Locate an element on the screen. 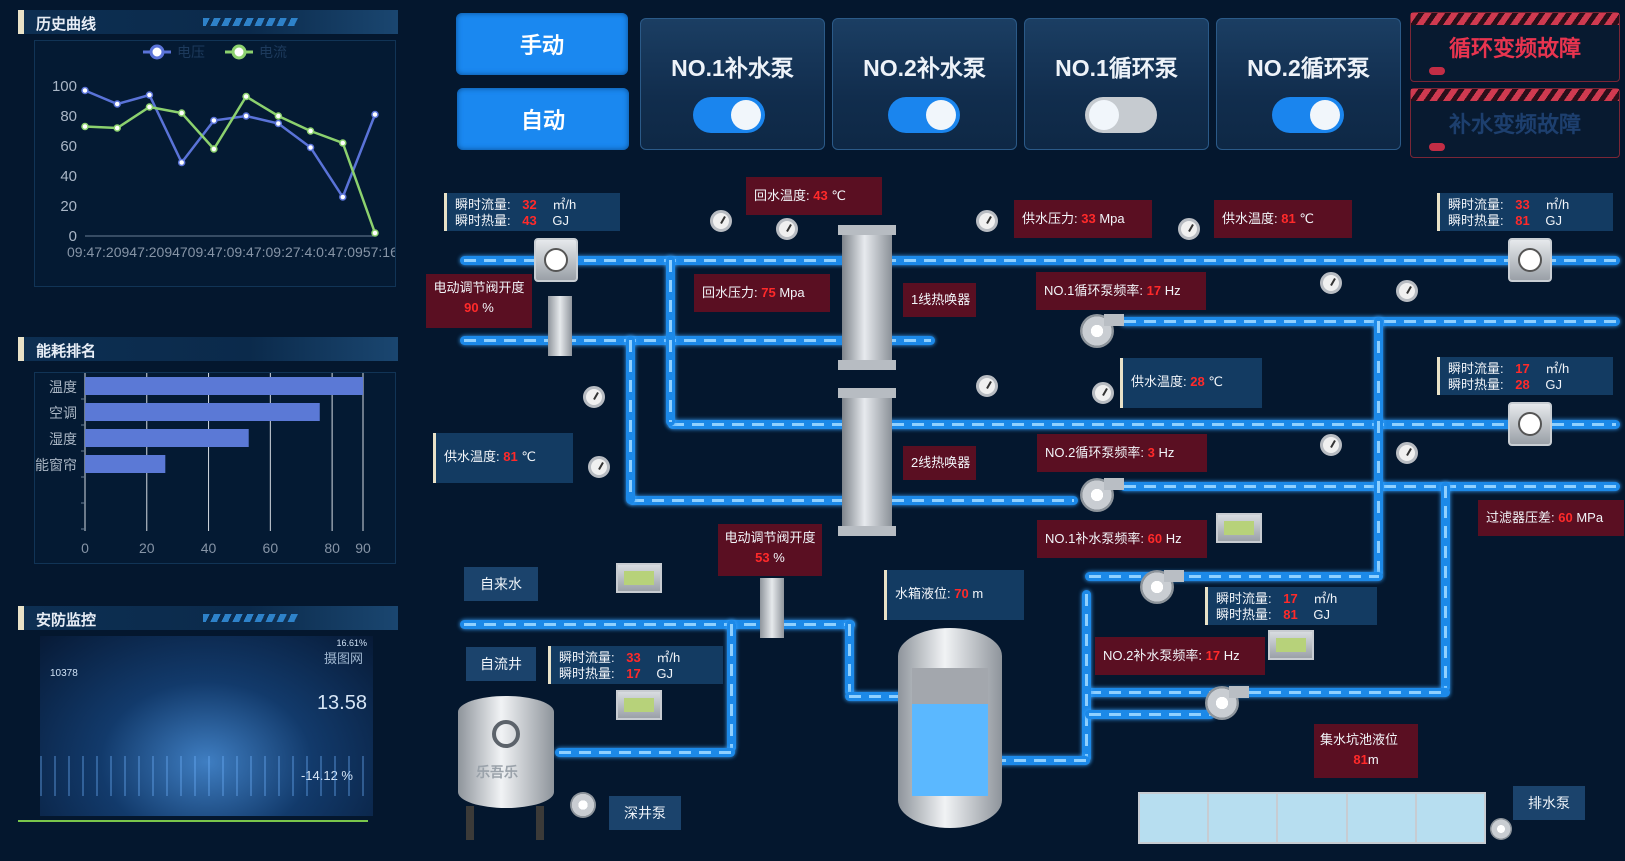 The image size is (1625, 861). pump-name: NO.1补水泵 is located at coordinates (732, 68).